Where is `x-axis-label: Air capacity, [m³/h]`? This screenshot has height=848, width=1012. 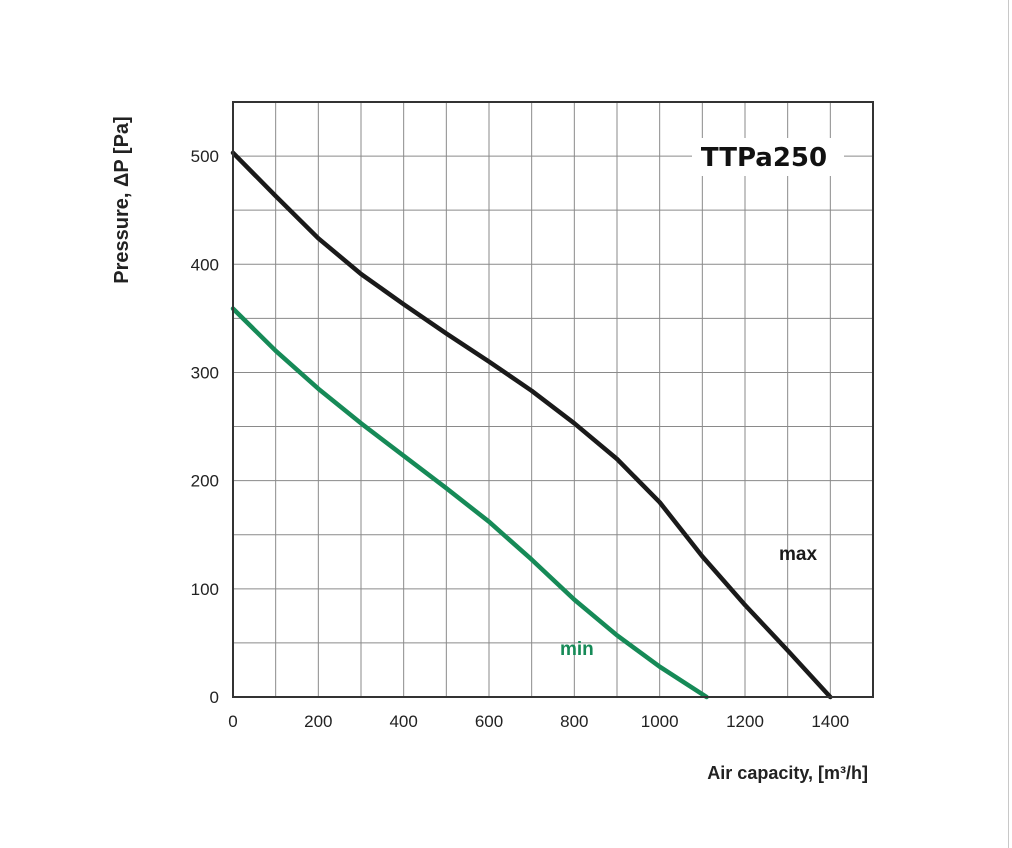 x-axis-label: Air capacity, [m³/h] is located at coordinates (787, 773).